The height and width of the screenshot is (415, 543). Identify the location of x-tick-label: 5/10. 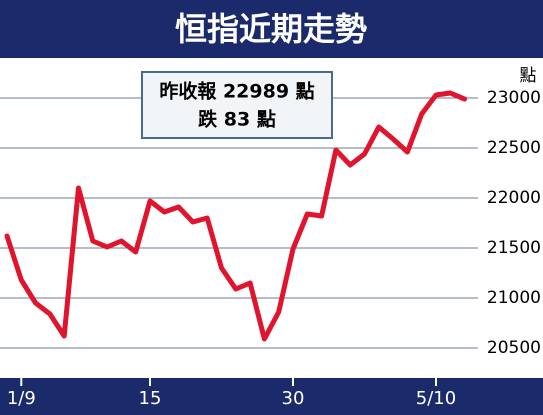
(436, 398).